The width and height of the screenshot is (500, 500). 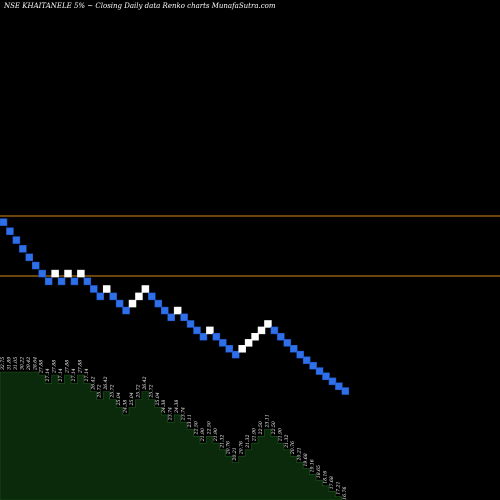 What do you see at coordinates (338, 487) in the screenshot?
I see `value-label: 17.21` at bounding box center [338, 487].